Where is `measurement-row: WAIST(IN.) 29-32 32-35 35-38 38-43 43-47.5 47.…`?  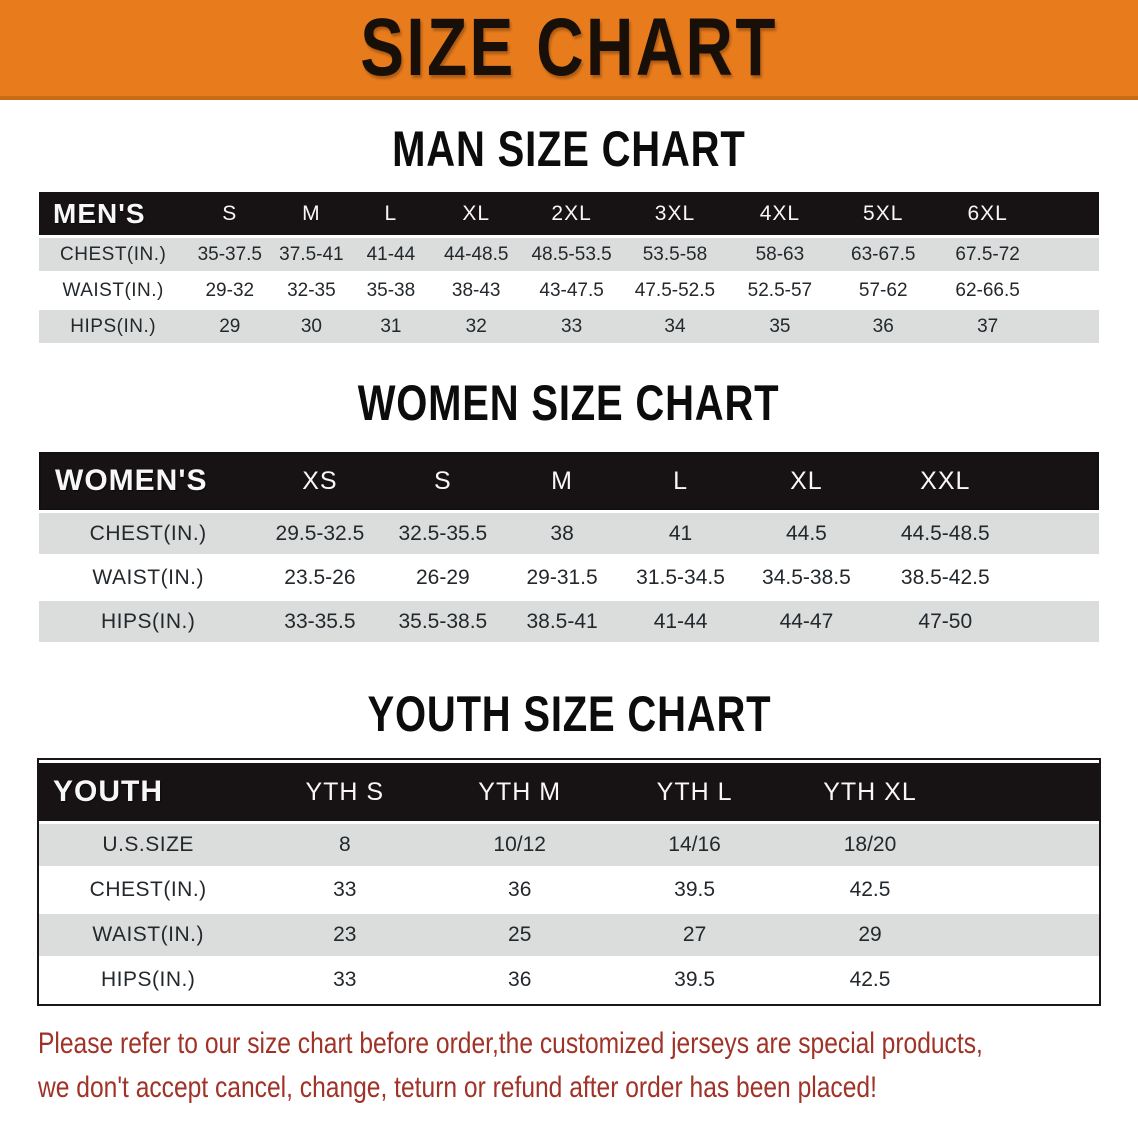 measurement-row: WAIST(IN.) 29-32 32-35 35-38 38-43 43-47.5 47.… is located at coordinates (569, 290).